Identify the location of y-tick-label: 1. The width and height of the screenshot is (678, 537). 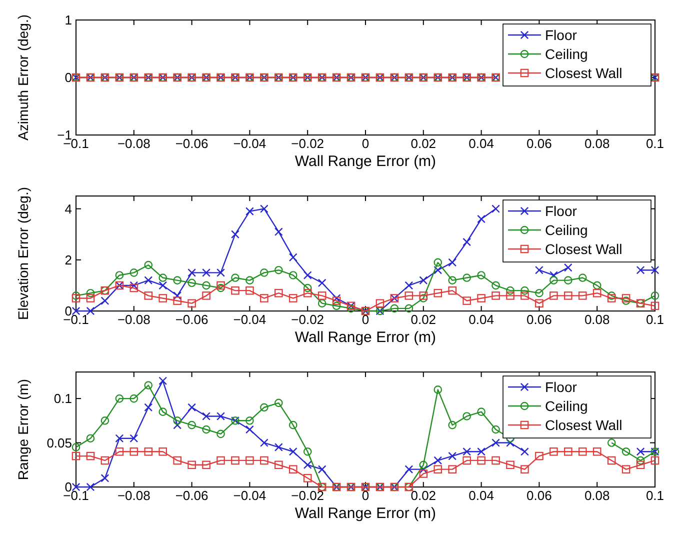
(68, 20).